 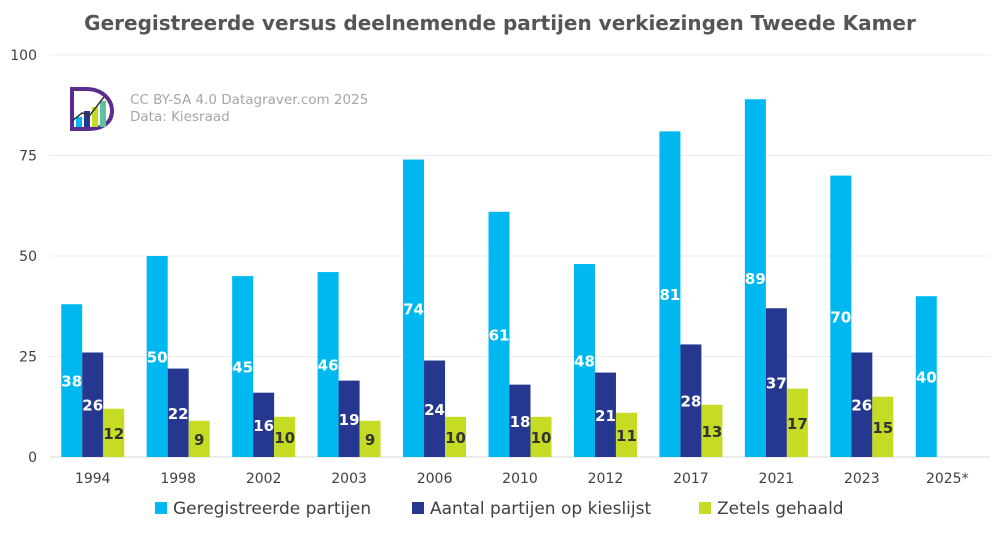 I want to click on x-tick-label-1994: 1994, so click(x=93, y=479).